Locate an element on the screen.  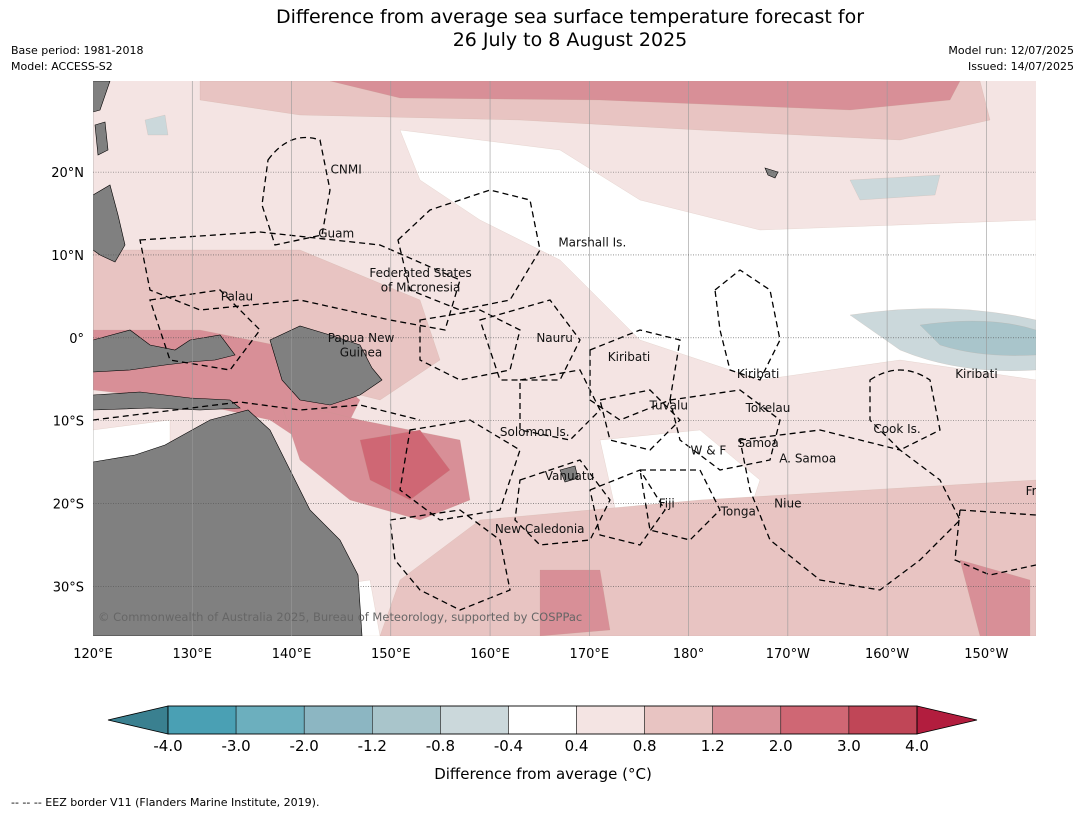
colorbar-under-triangle is located at coordinates (138, 720).